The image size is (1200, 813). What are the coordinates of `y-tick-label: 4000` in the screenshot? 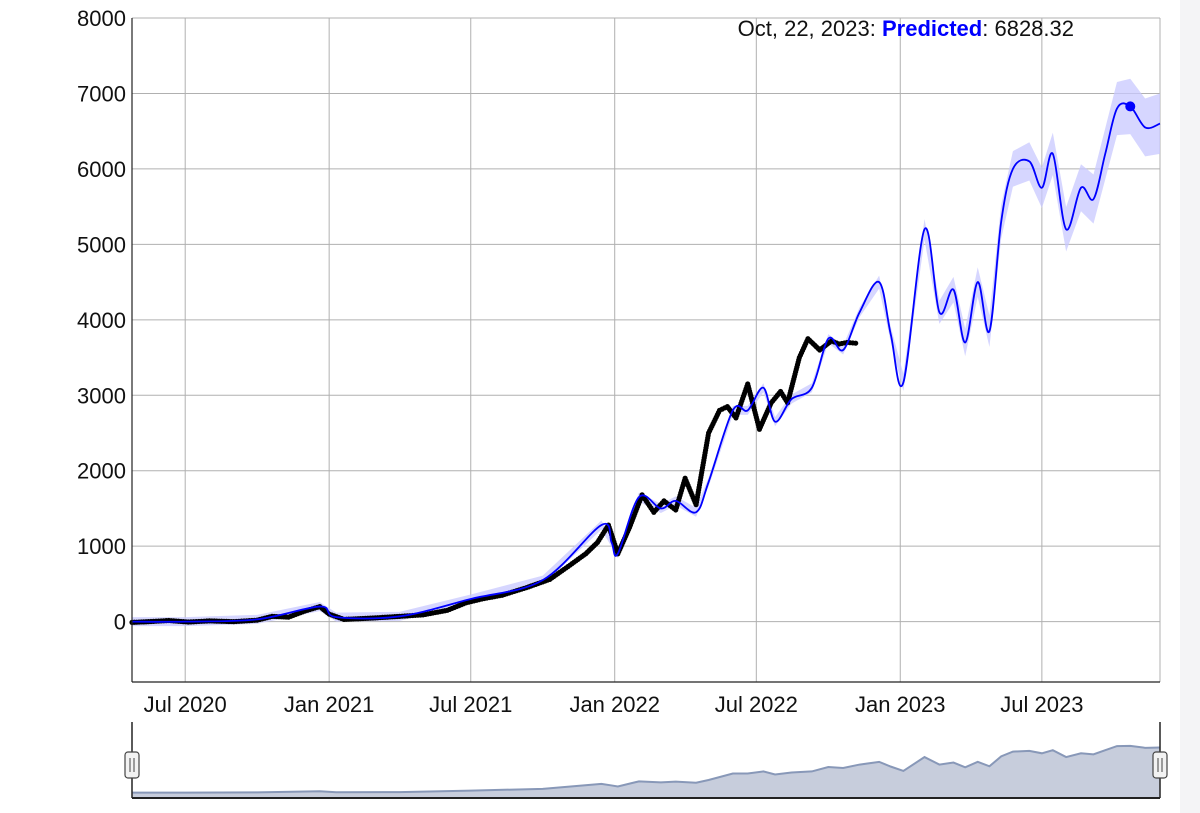 It's located at (101, 320).